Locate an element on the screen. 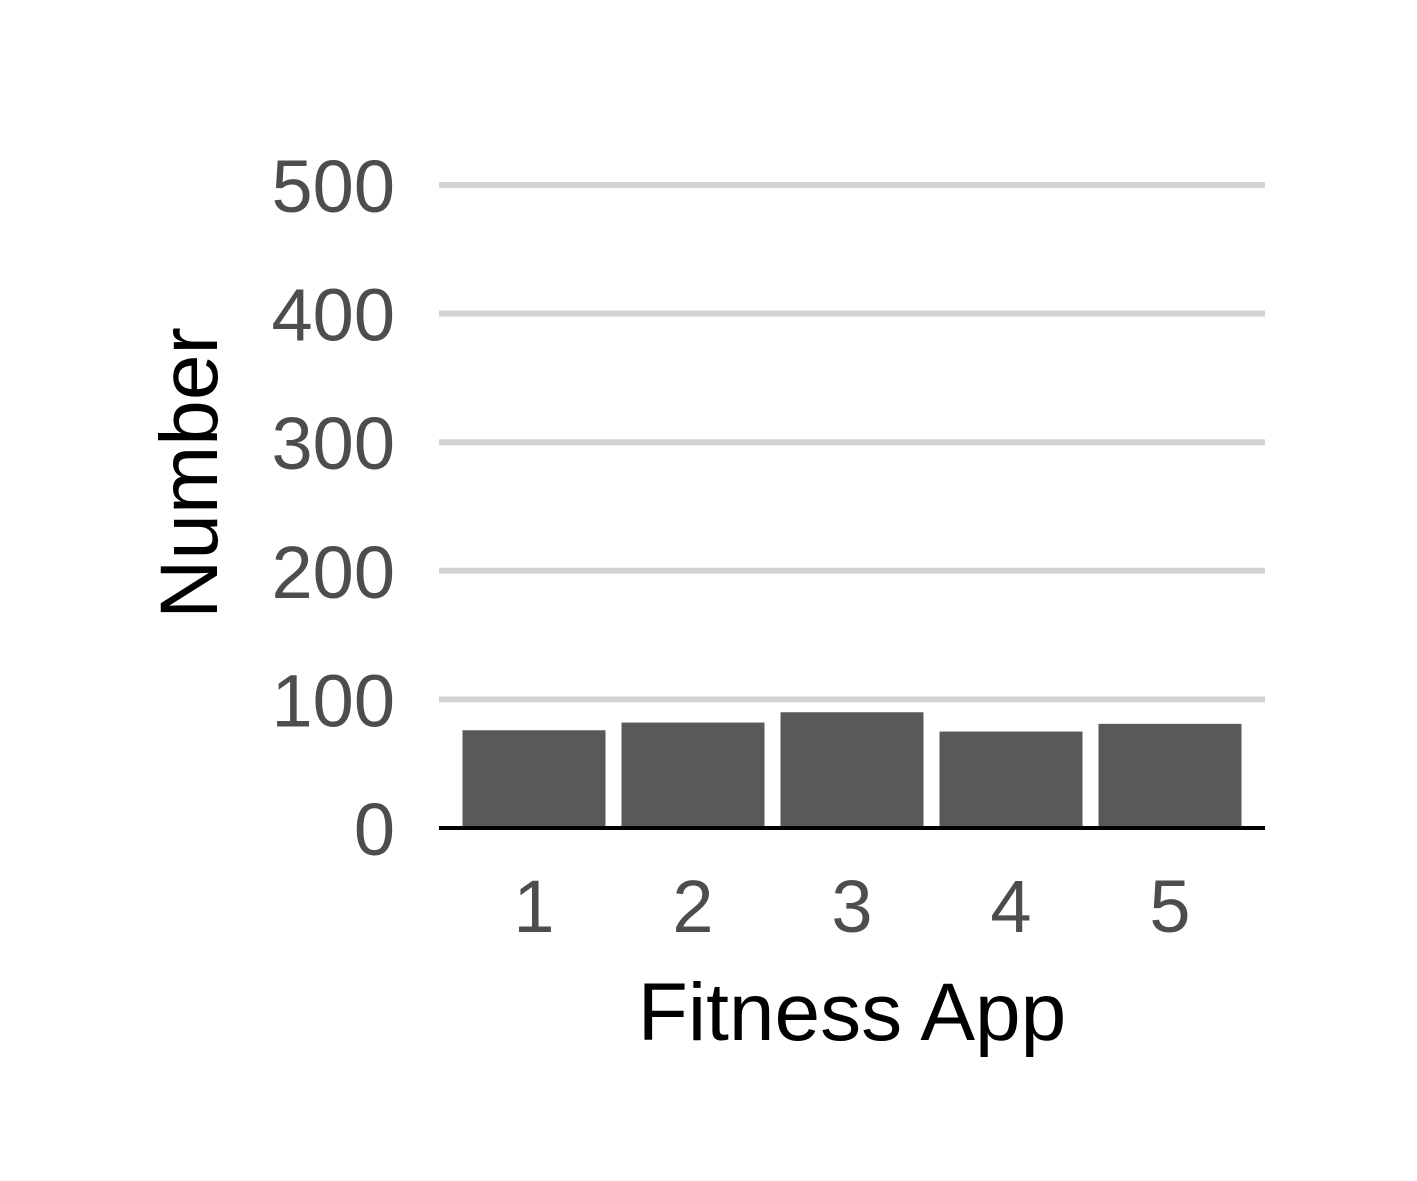 The height and width of the screenshot is (1181, 1417). x-tick-label: 1 is located at coordinates (533, 906).